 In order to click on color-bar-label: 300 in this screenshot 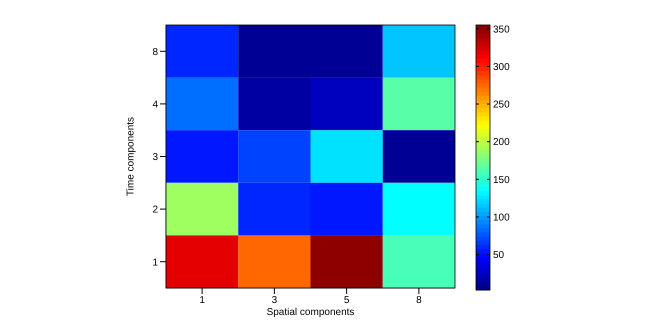, I will do `click(501, 67)`.